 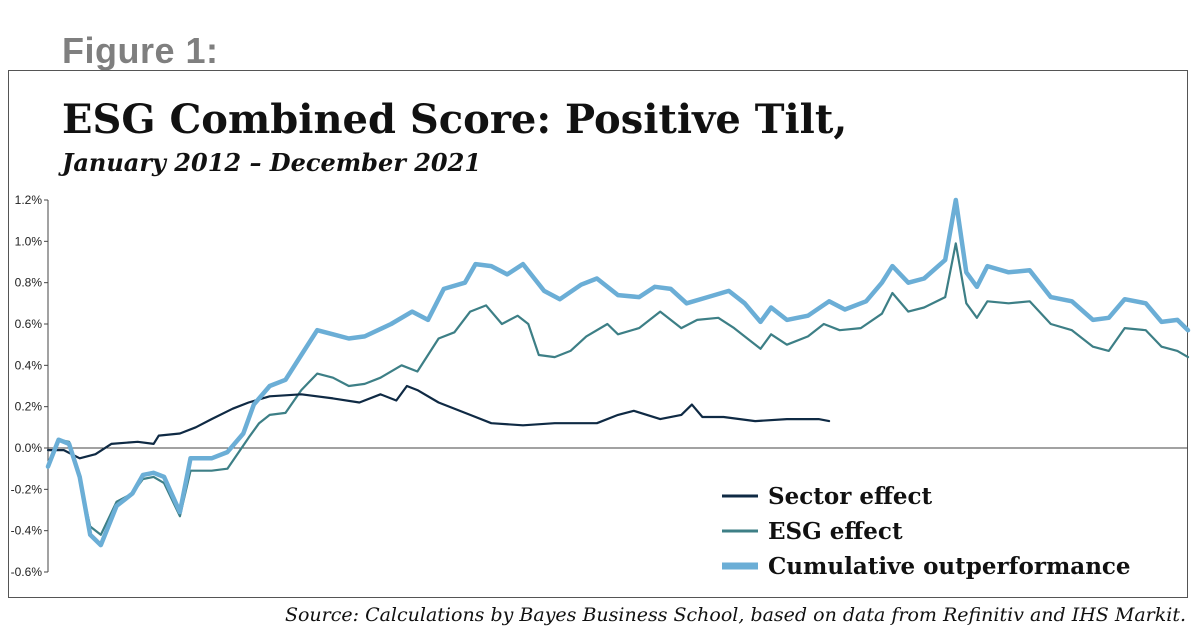 I want to click on chart-title: ESG Combined Score: Positive Tilt,, so click(x=455, y=119).